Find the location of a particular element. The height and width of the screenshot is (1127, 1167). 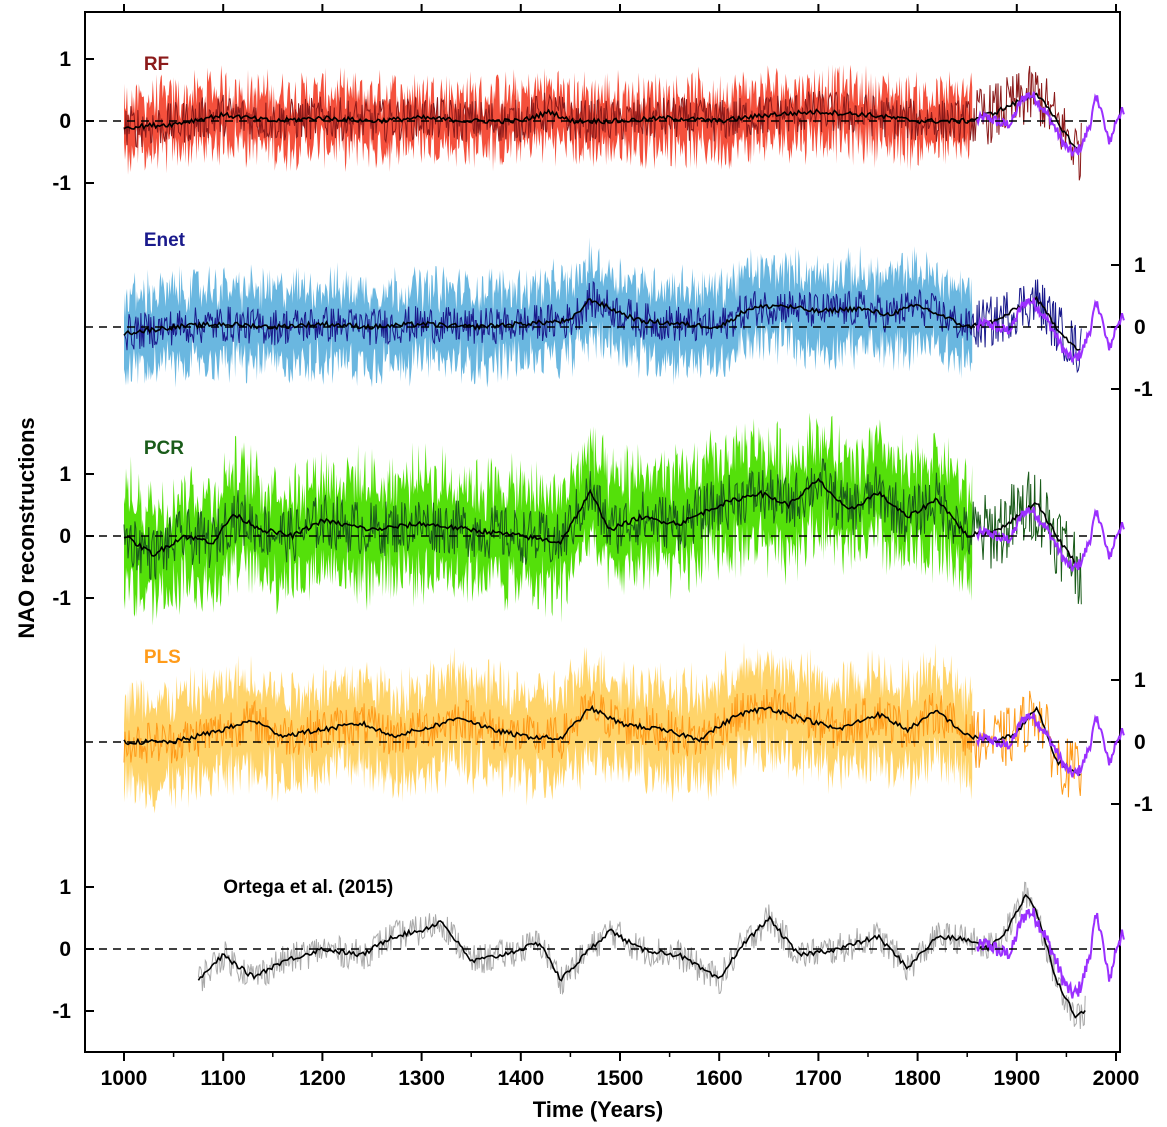

panel-3: 1 0 -1 PLS is located at coordinates (619, 729).